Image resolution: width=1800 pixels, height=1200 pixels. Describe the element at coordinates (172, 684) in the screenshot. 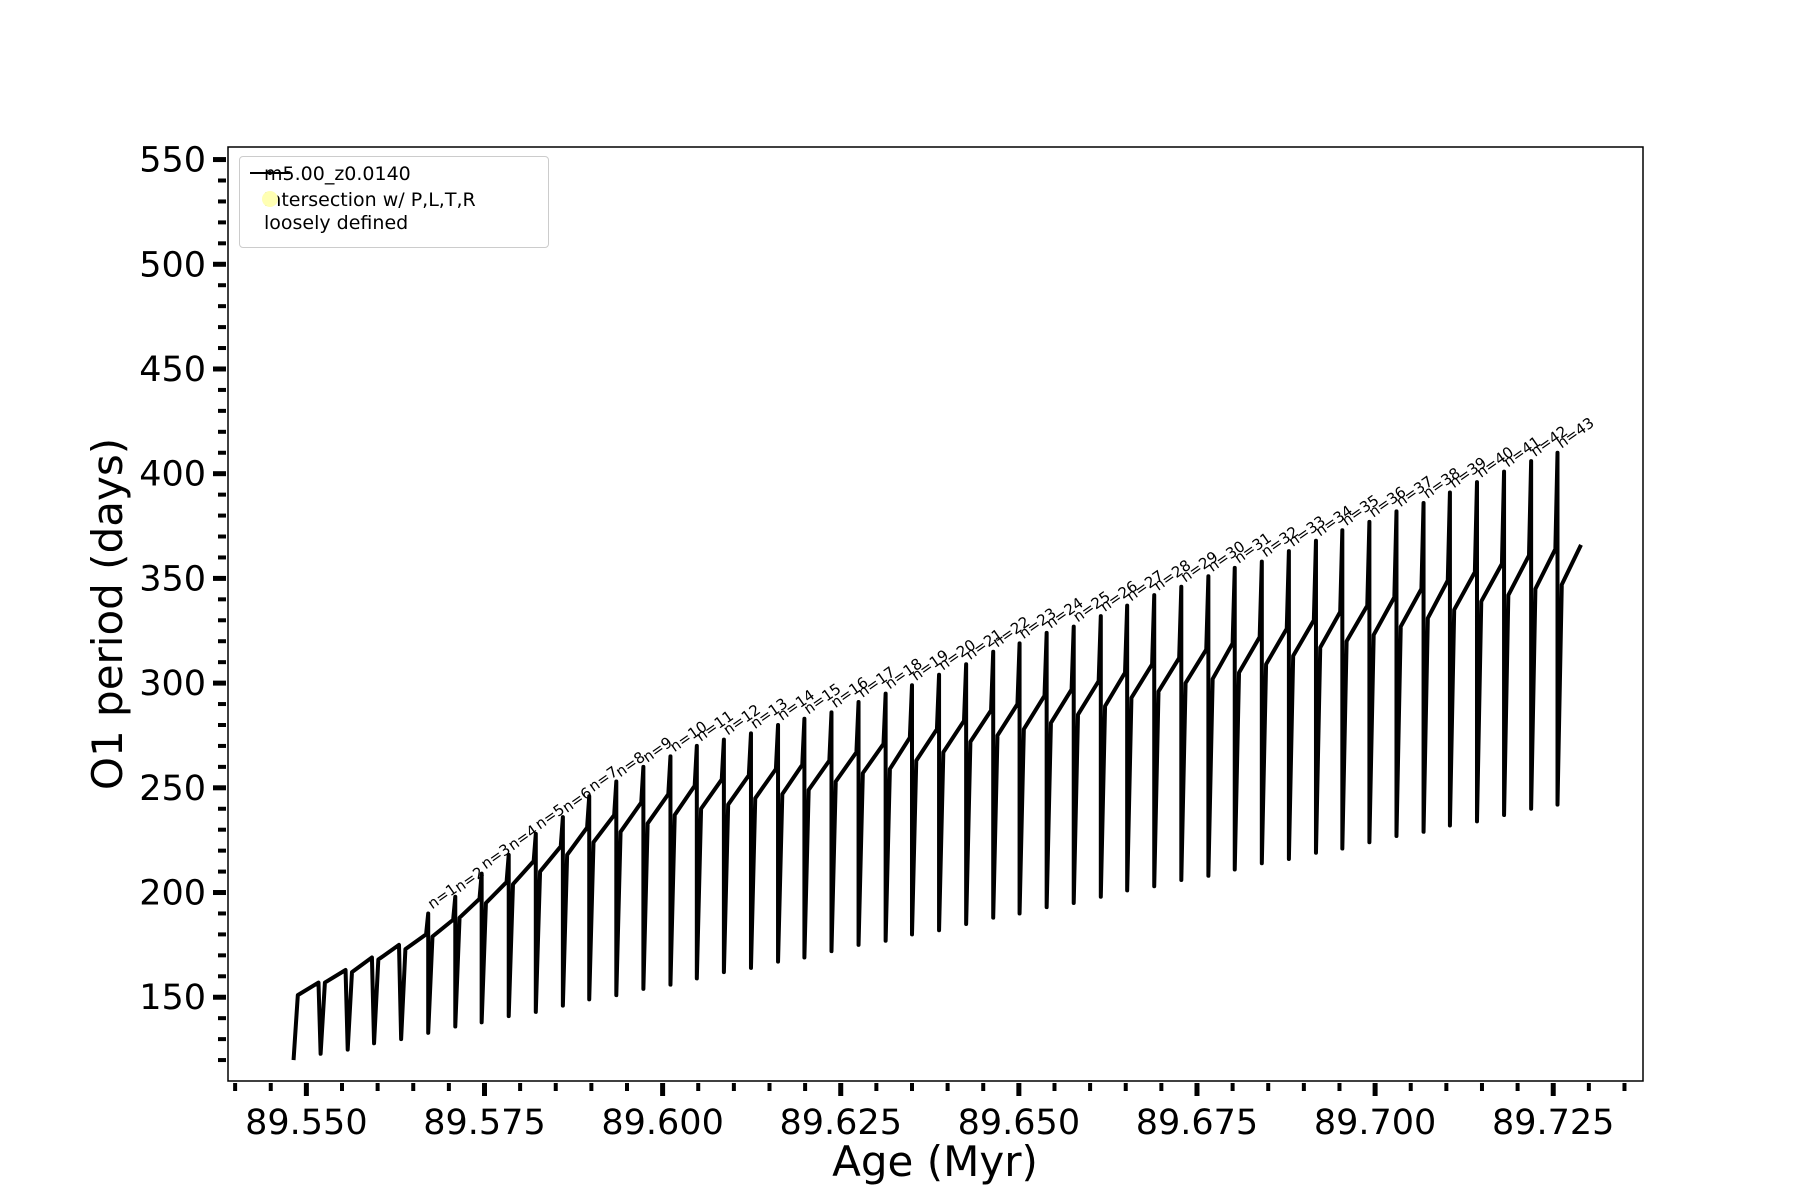

I see `y-tick-label: 300` at that location.